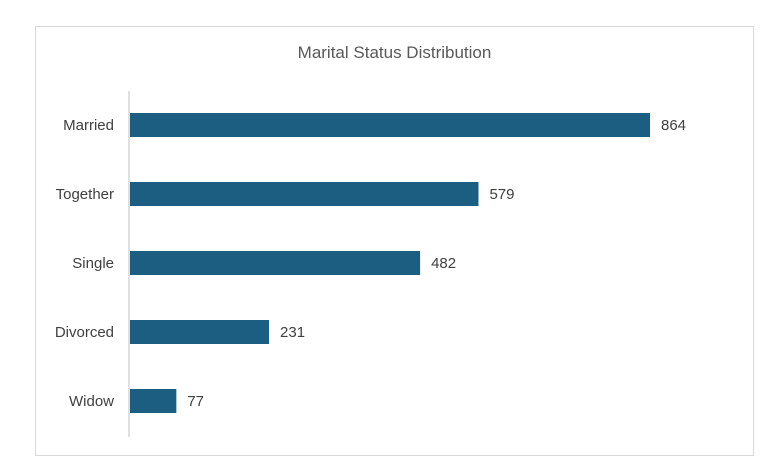 The width and height of the screenshot is (783, 468). Describe the element at coordinates (304, 194) in the screenshot. I see `bar-together` at that location.